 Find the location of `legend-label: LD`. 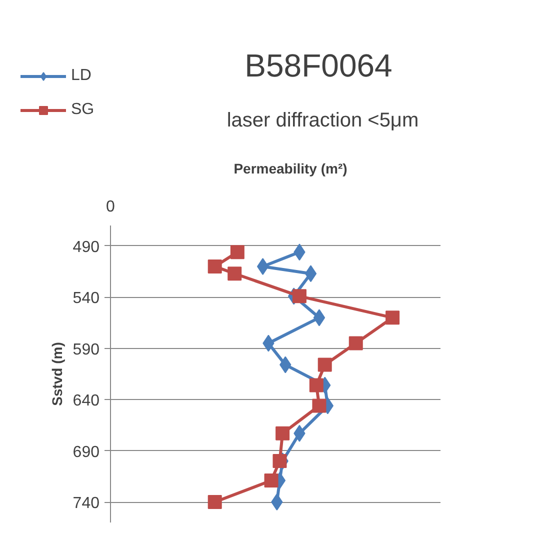

legend-label: LD is located at coordinates (81, 76).